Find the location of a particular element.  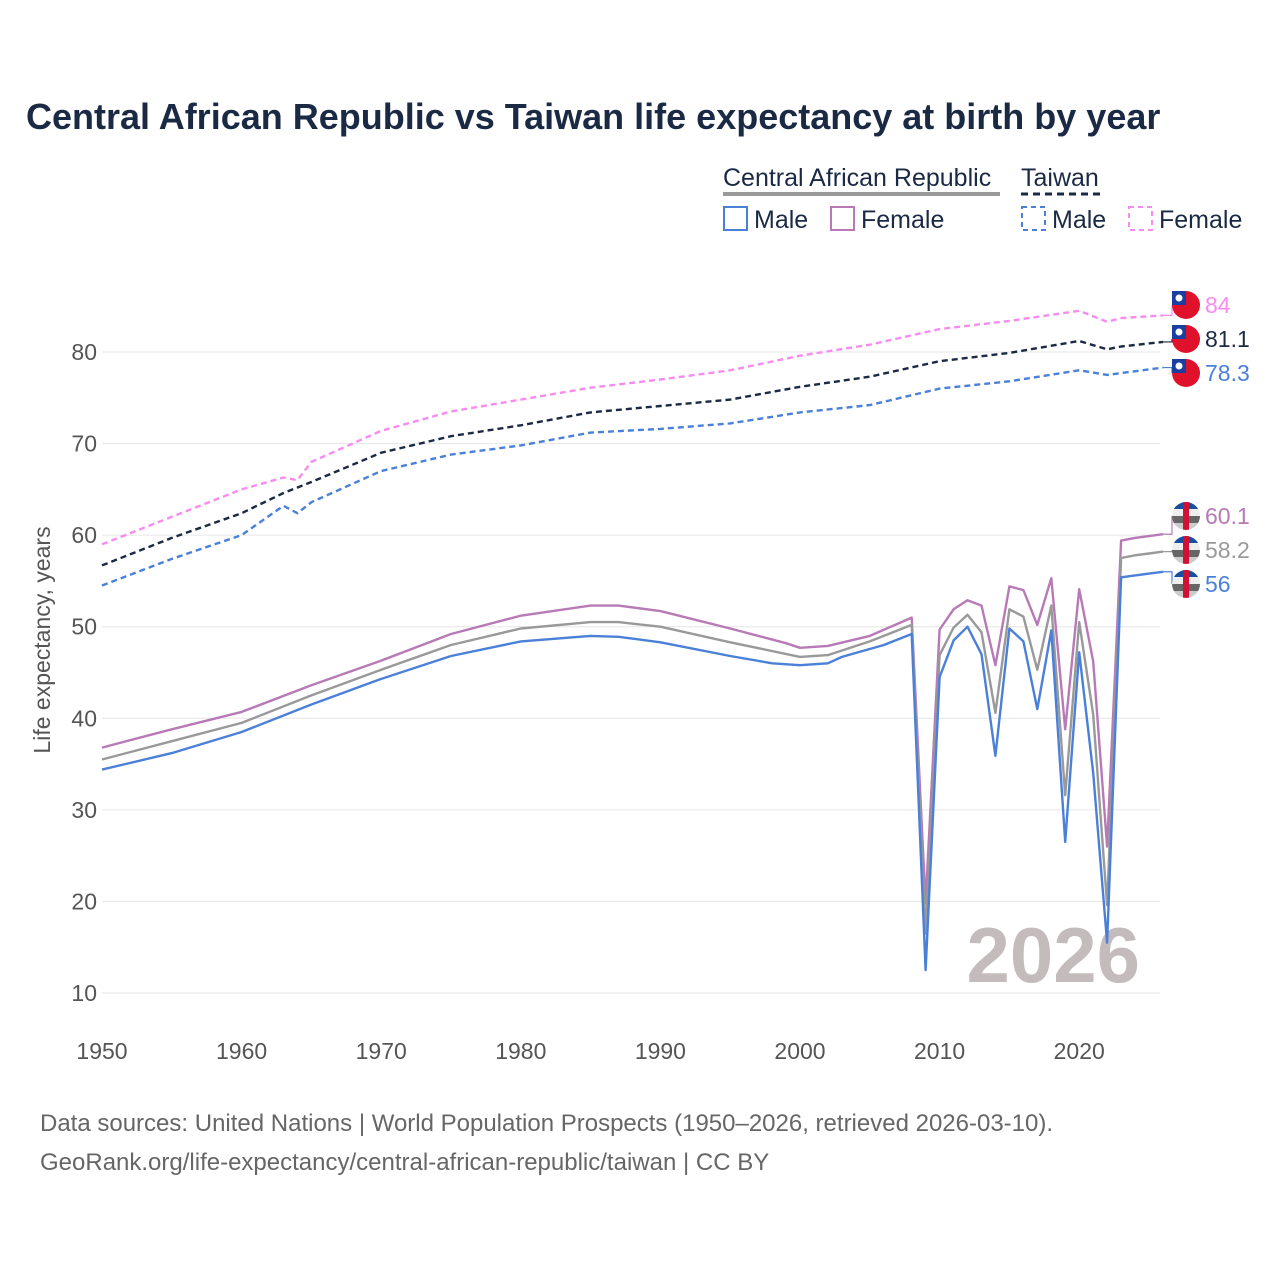

y-tick-label: 30 is located at coordinates (84, 810).